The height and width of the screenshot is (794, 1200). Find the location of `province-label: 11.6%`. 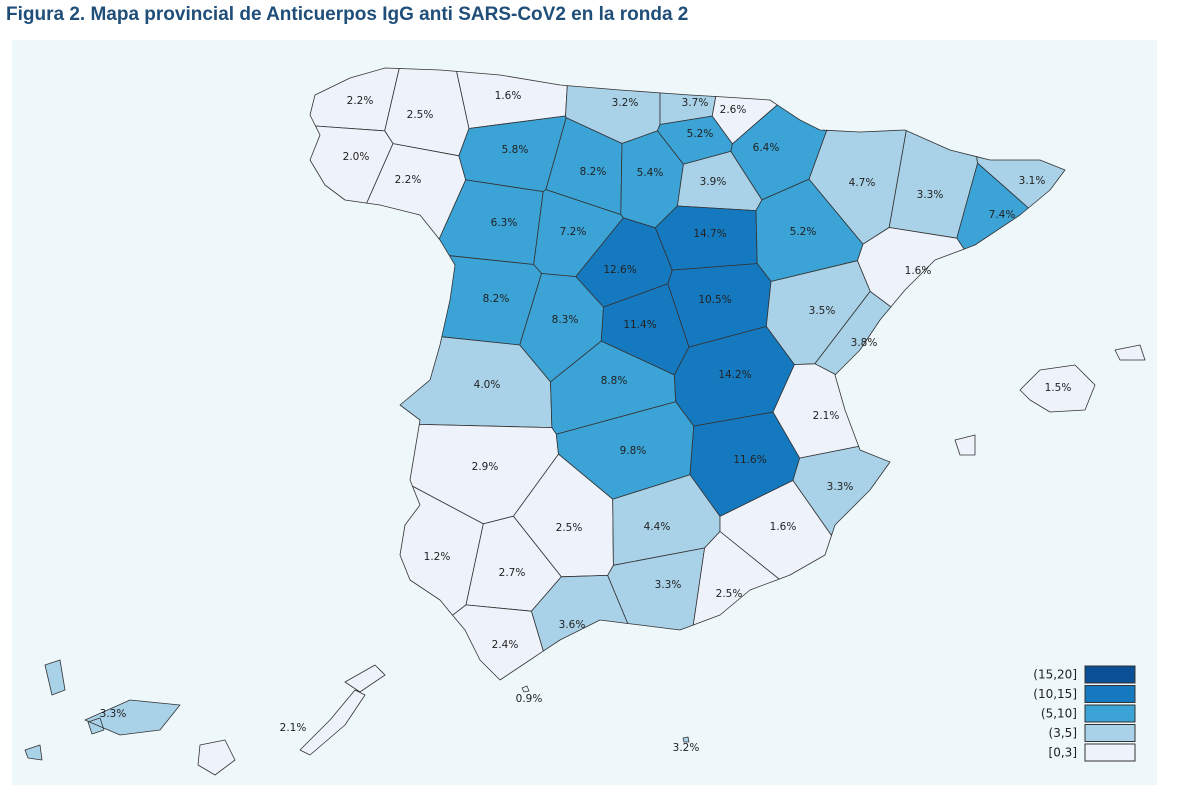

province-label: 11.6% is located at coordinates (749, 460).